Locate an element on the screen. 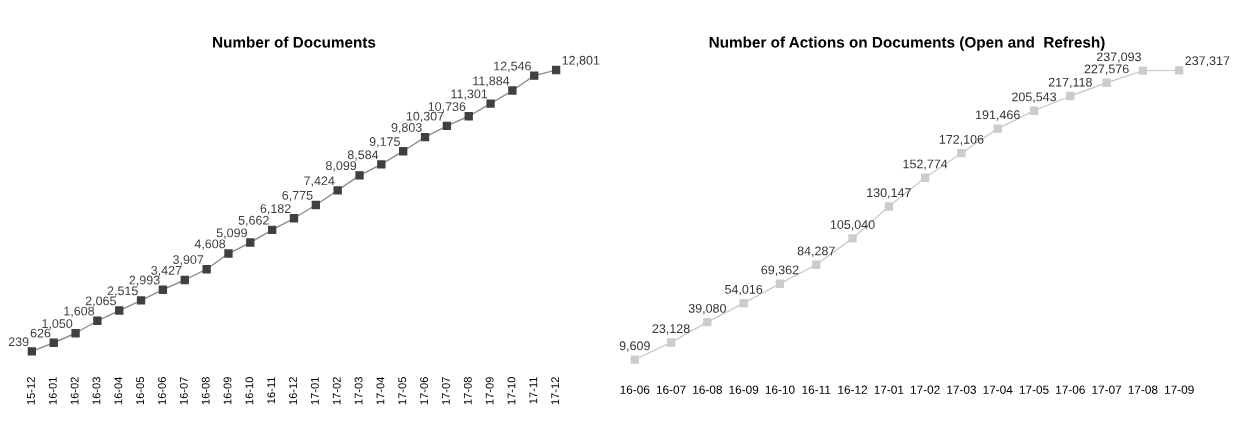 The image size is (1251, 430). data-label: 217,118 is located at coordinates (1070, 83).